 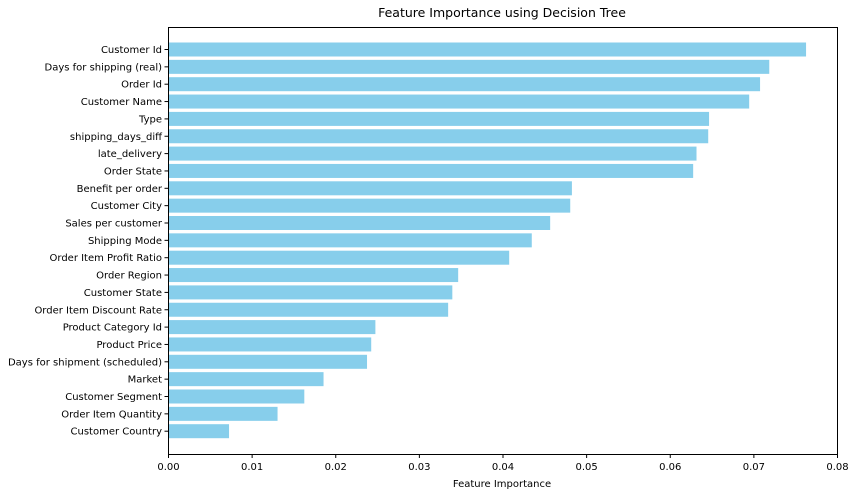 I want to click on category-label: Customer State, so click(x=123, y=293).